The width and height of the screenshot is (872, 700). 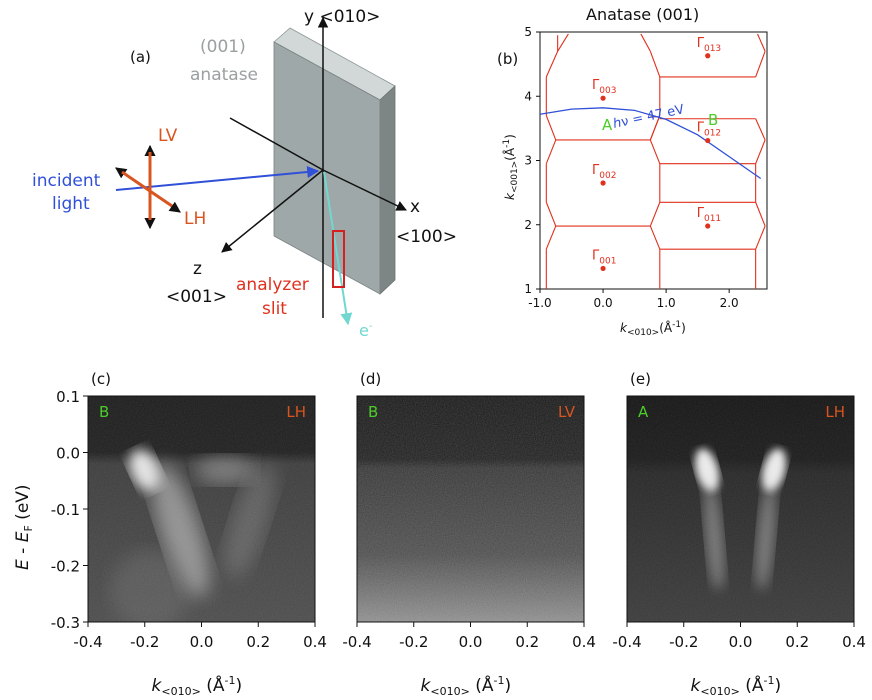 I want to click on arpes-ytick-label: -0.2, so click(x=65, y=567).